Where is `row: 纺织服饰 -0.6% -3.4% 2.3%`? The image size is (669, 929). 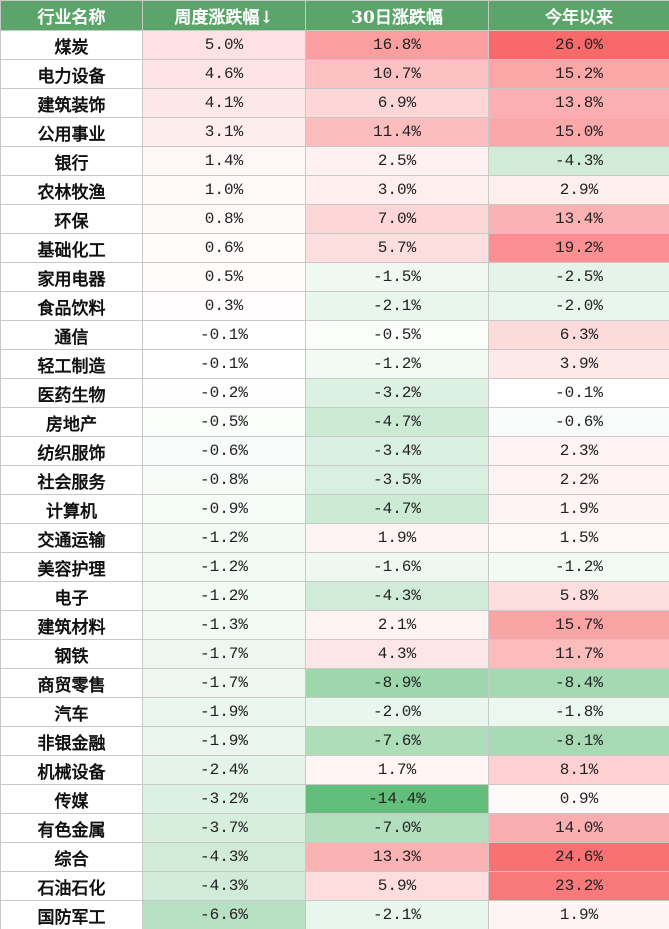
row: 纺织服饰 -0.6% -3.4% 2.3% is located at coordinates (334, 451).